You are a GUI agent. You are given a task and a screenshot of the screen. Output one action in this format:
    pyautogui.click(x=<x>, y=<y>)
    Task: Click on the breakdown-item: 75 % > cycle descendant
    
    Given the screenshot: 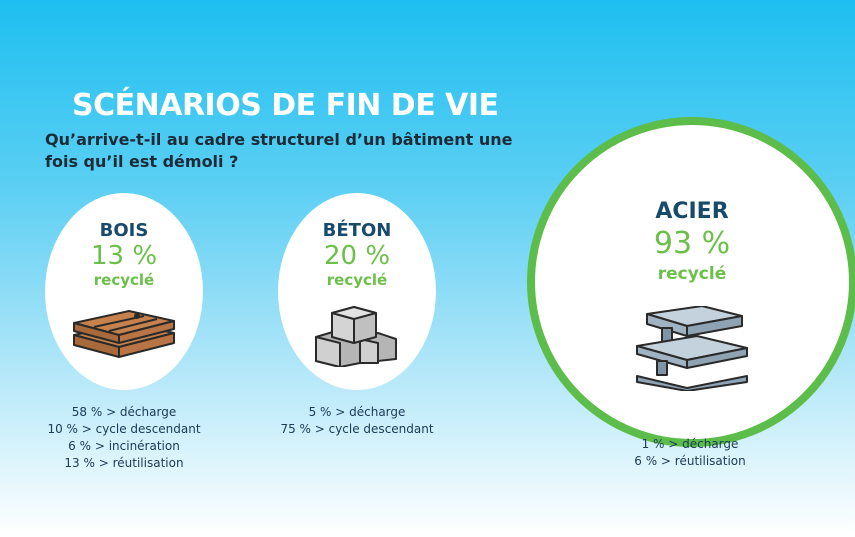 What is the action you would take?
    pyautogui.click(x=357, y=429)
    